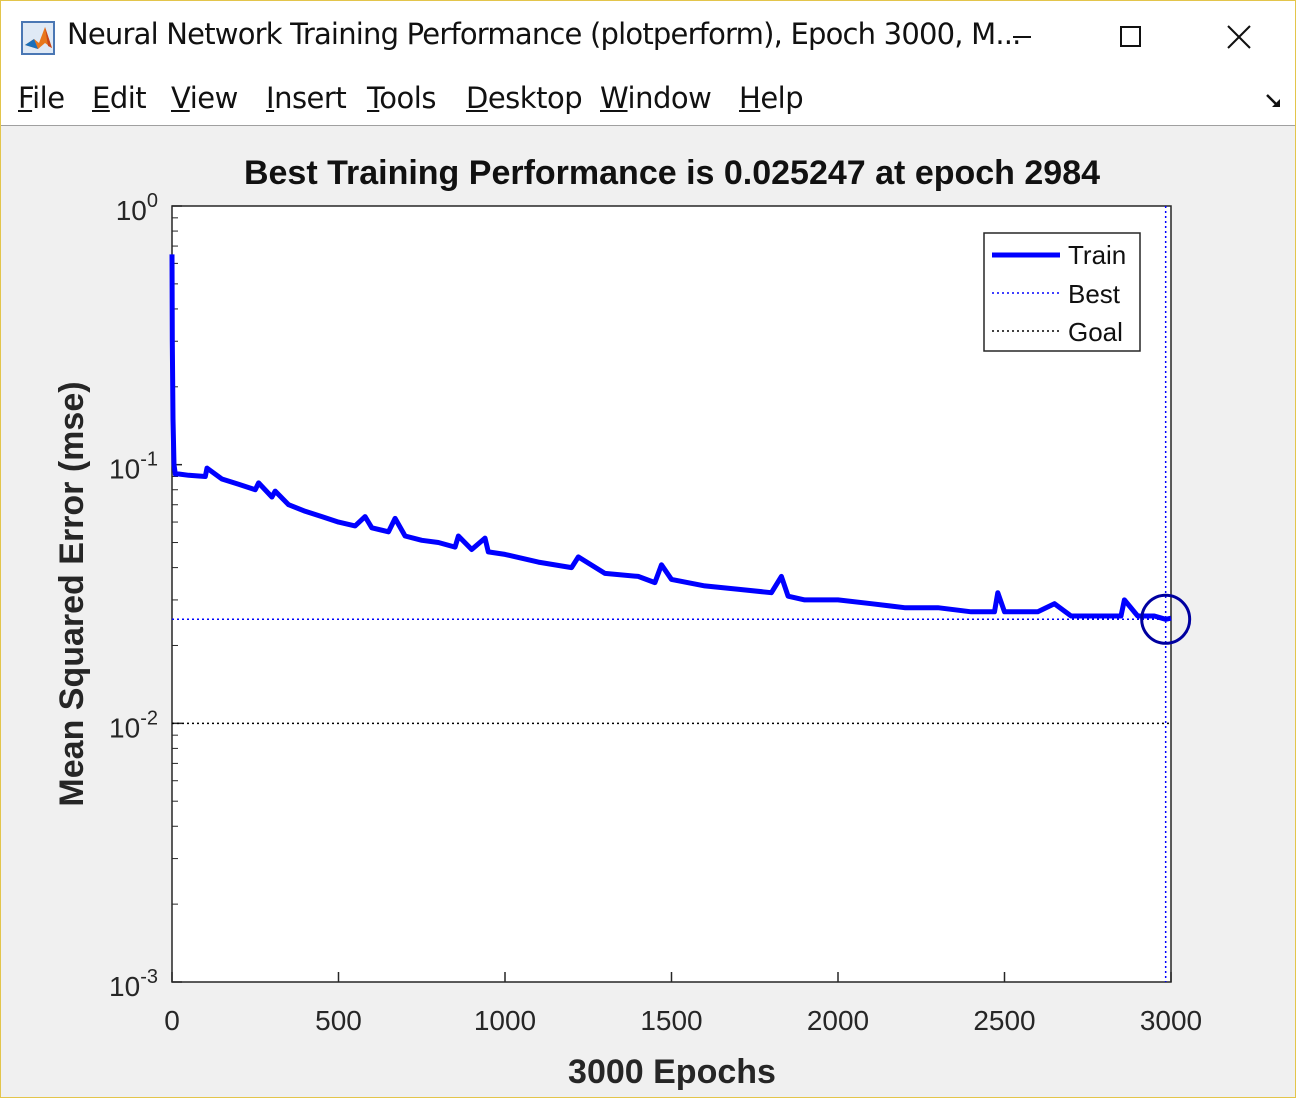 The image size is (1296, 1098). What do you see at coordinates (1062, 292) in the screenshot?
I see `legend: Train Best Goal` at bounding box center [1062, 292].